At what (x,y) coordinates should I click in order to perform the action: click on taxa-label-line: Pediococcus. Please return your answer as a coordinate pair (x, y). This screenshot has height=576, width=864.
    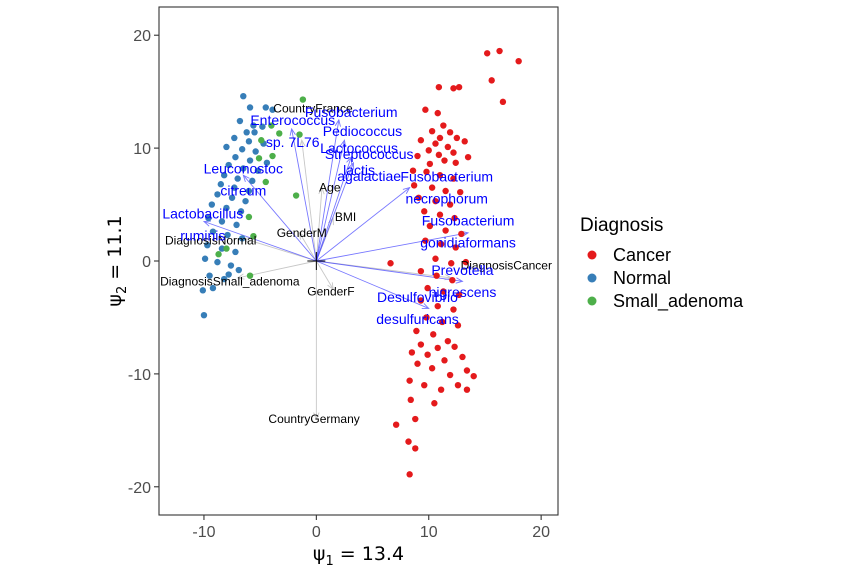
    Looking at the image, I should click on (362, 131).